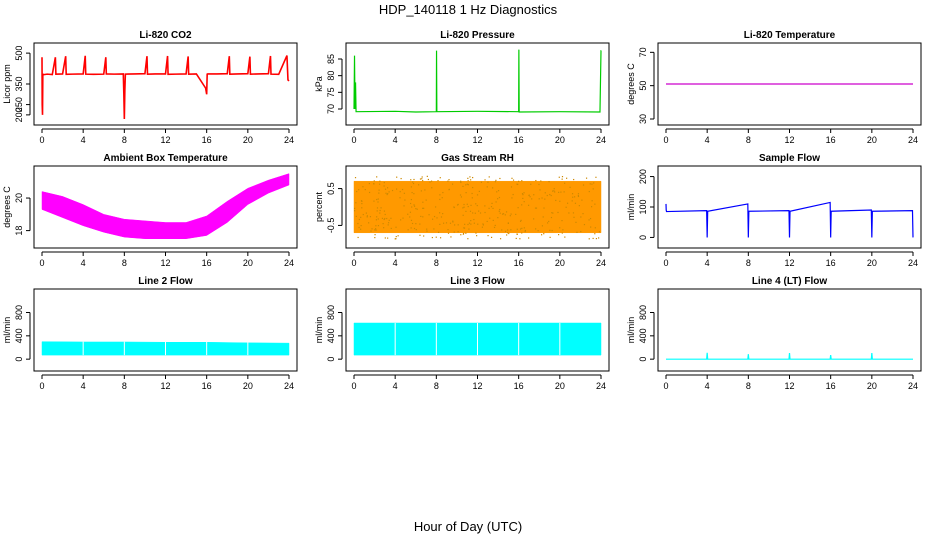 Image resolution: width=936 pixels, height=540 pixels. I want to click on x-axis: 0 4 8 12 16 20 24, so click(478, 259).